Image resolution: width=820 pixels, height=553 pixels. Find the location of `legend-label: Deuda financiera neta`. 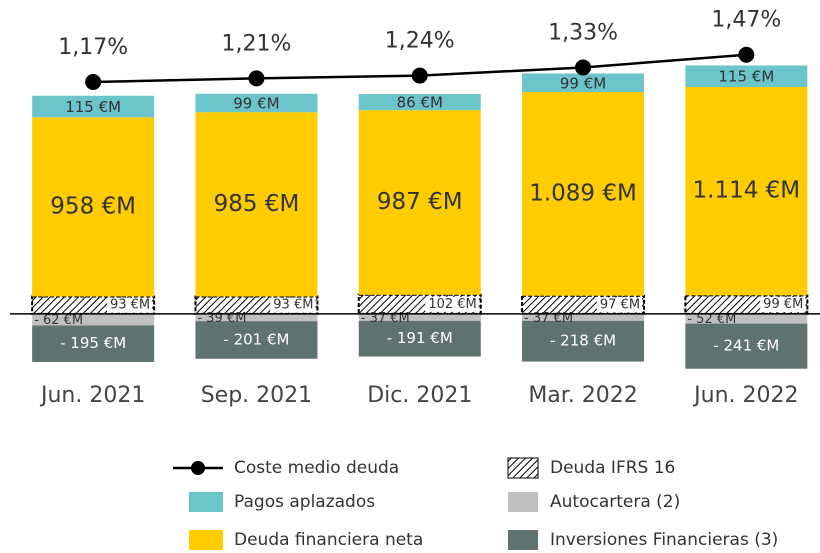

legend-label: Deuda financiera neta is located at coordinates (328, 540).